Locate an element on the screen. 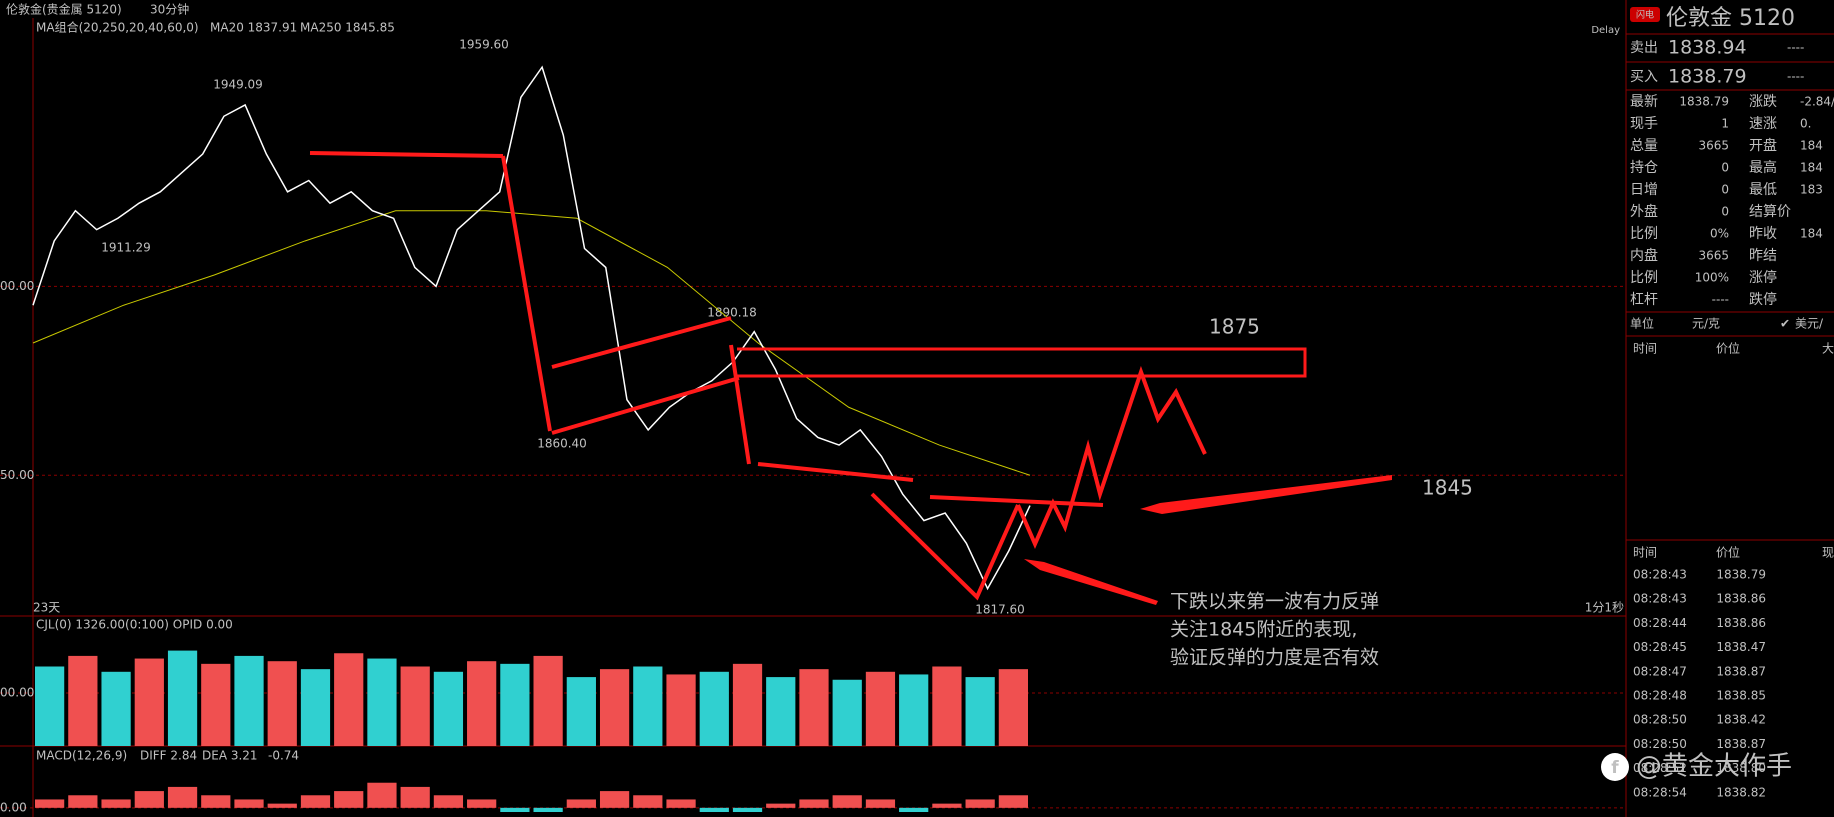 The height and width of the screenshot is (817, 1834). y-tick-label: 50.00 is located at coordinates (17, 475).